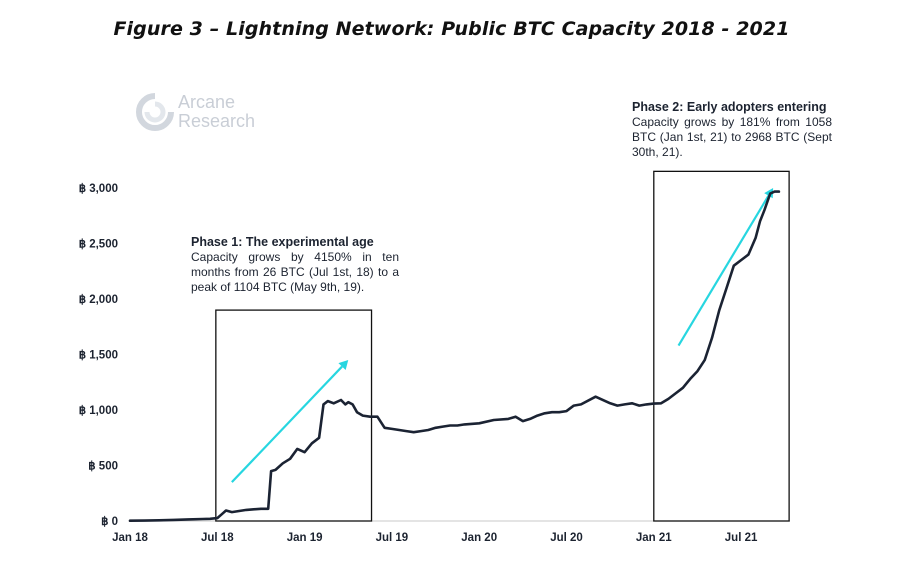 The image size is (903, 565). Describe the element at coordinates (654, 538) in the screenshot. I see `x-tick-label: Jan 21` at that location.